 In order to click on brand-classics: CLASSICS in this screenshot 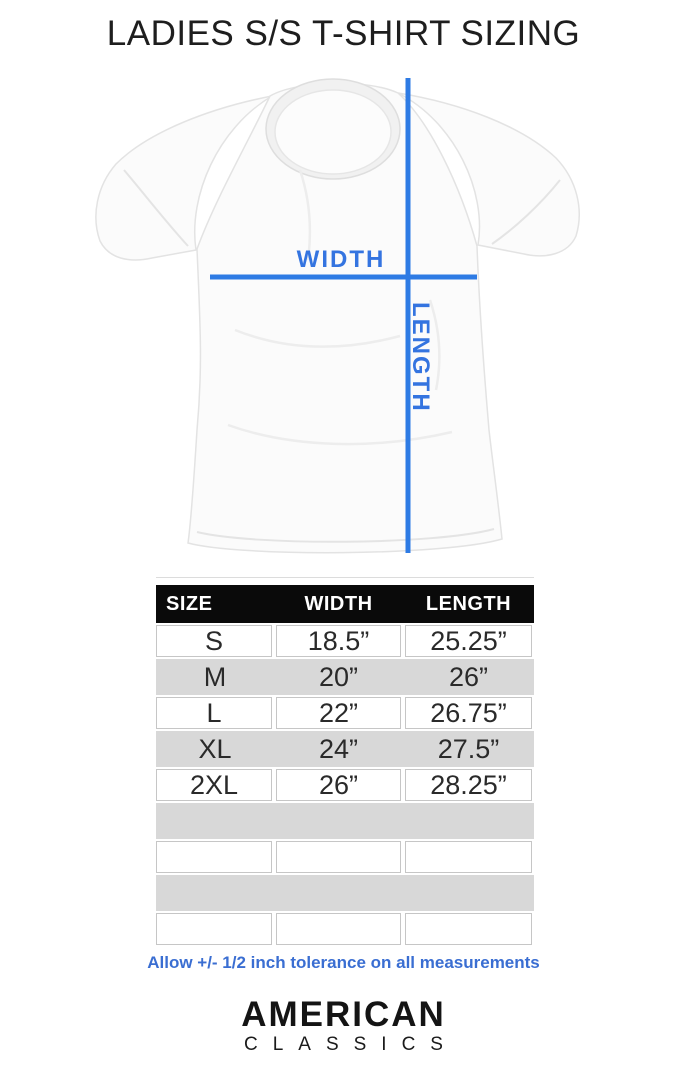, I will do `click(351, 1044)`.